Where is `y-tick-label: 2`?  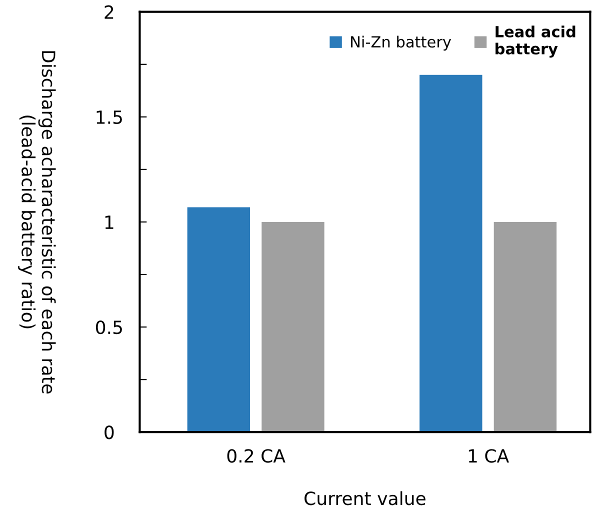
y-tick-label: 2 is located at coordinates (109, 12).